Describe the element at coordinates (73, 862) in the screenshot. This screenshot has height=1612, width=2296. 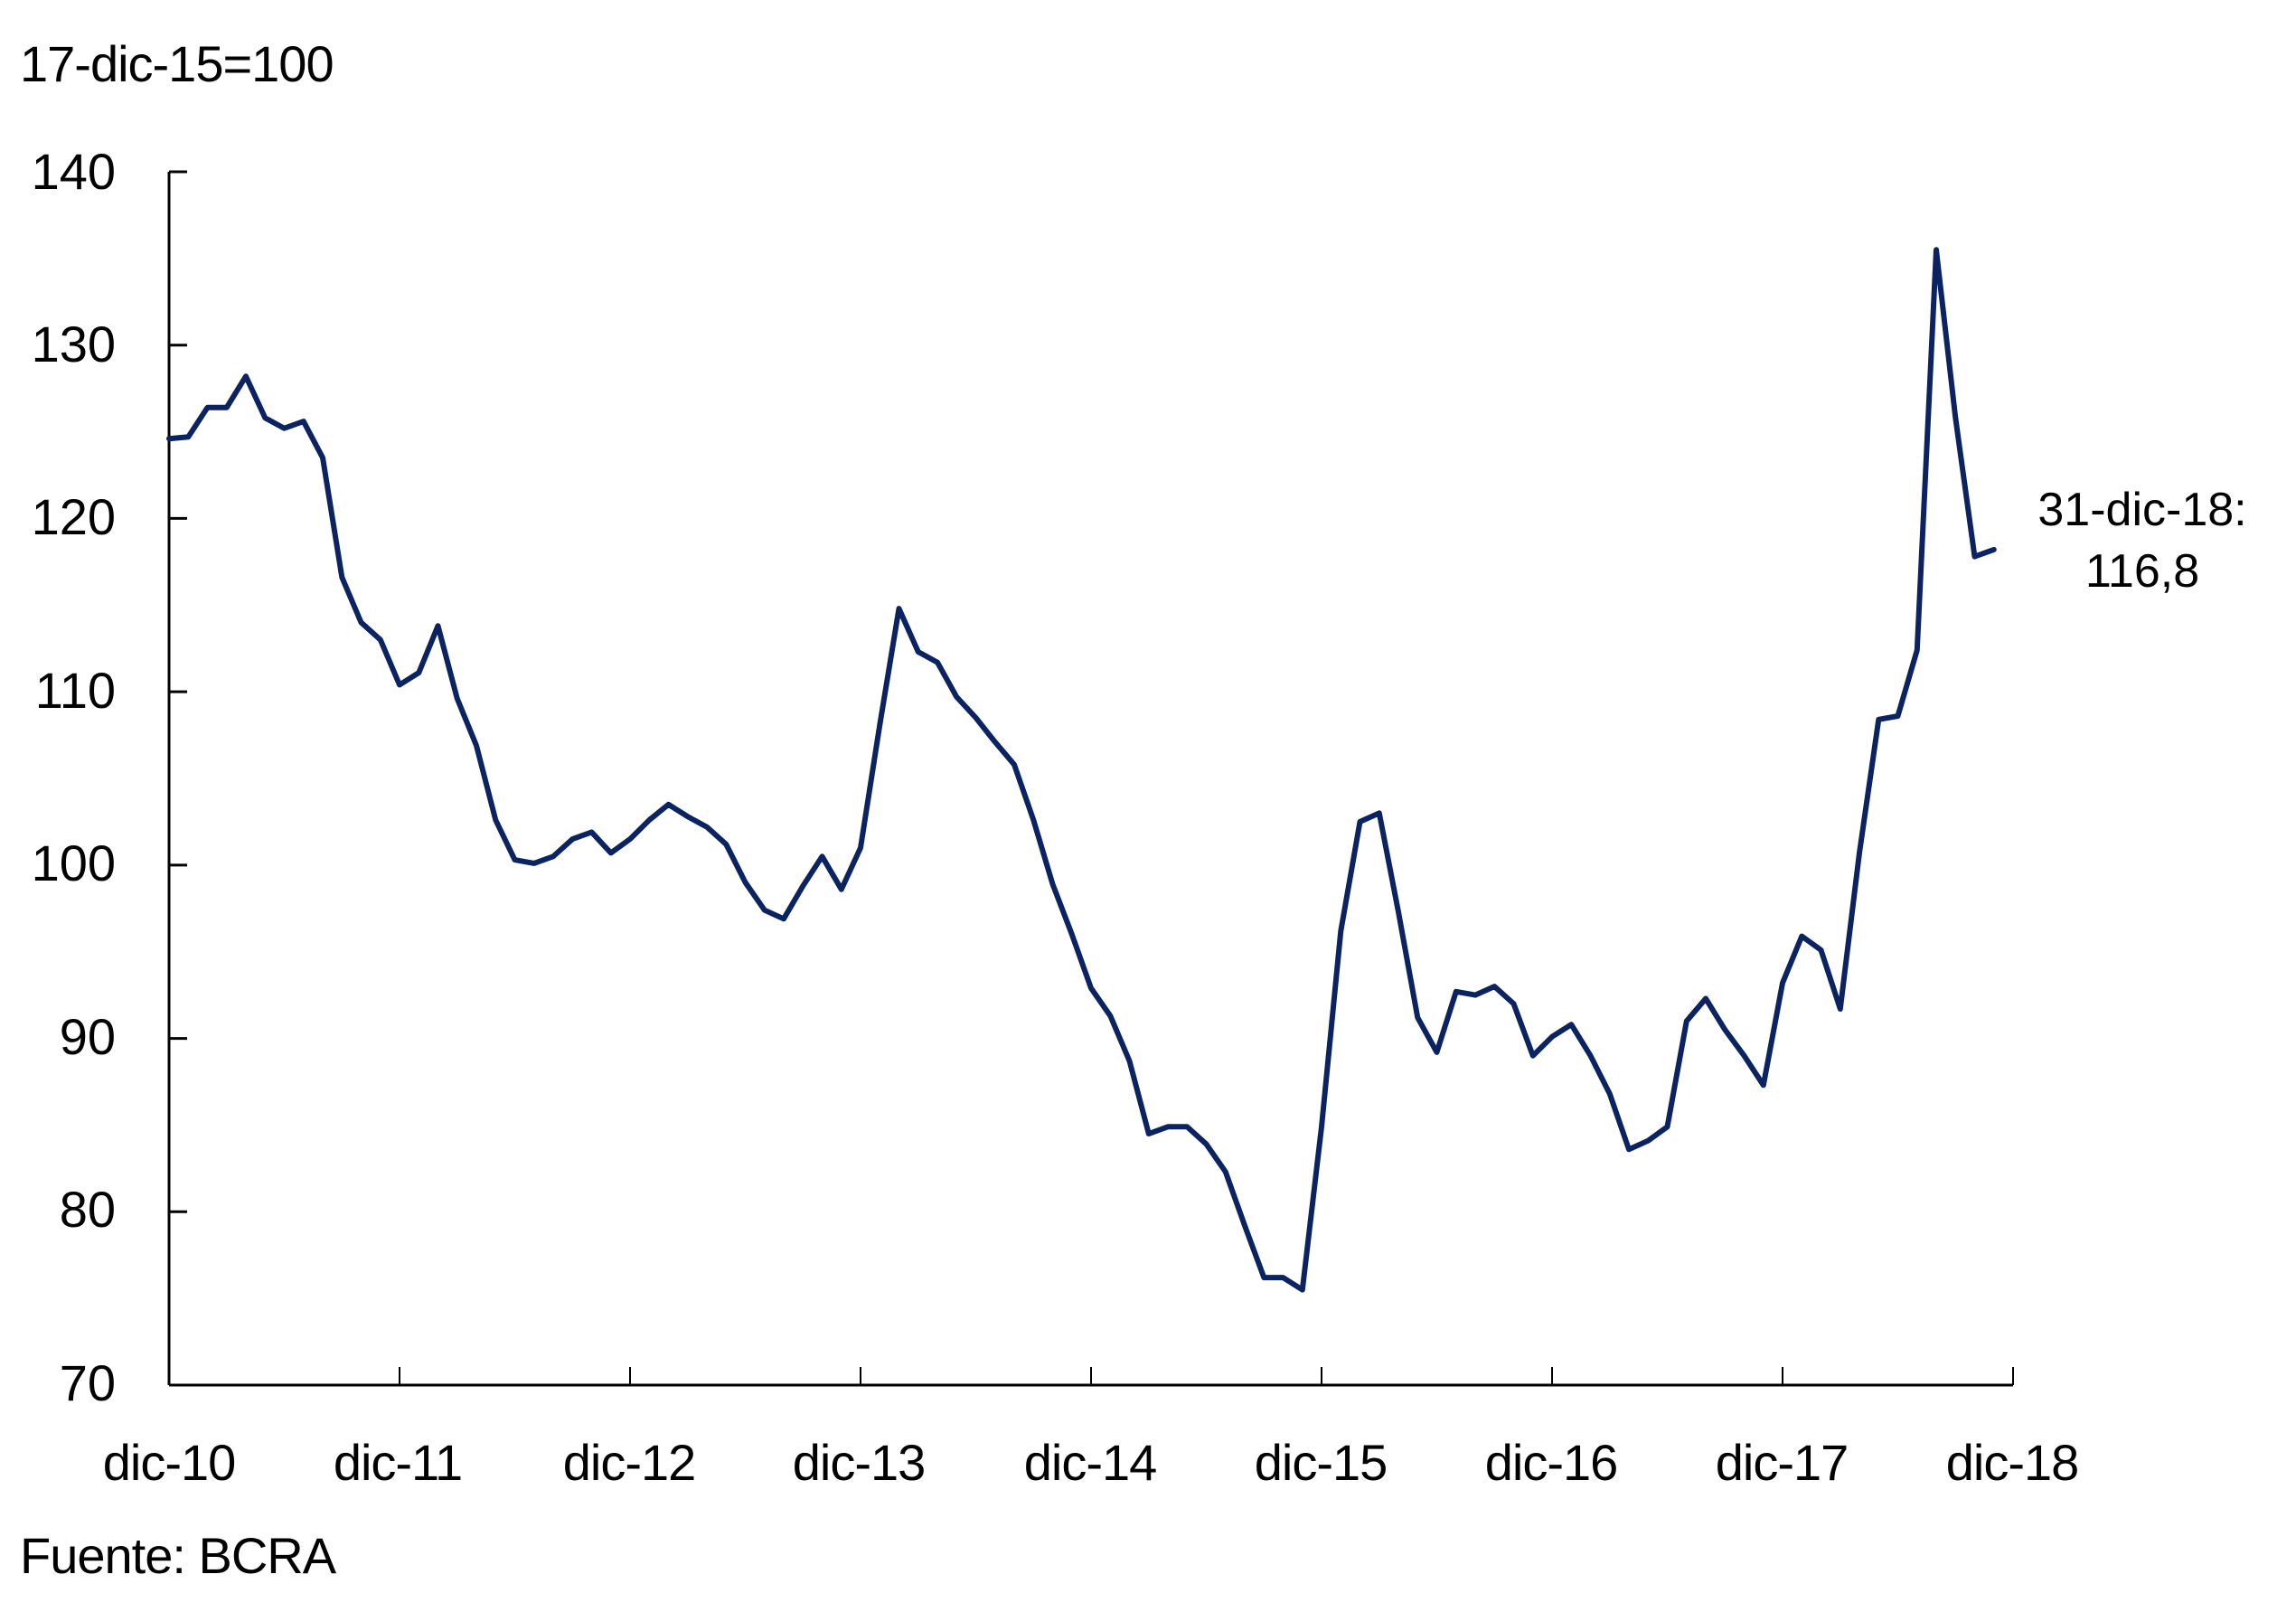
I see `y-tick-label: 100` at that location.